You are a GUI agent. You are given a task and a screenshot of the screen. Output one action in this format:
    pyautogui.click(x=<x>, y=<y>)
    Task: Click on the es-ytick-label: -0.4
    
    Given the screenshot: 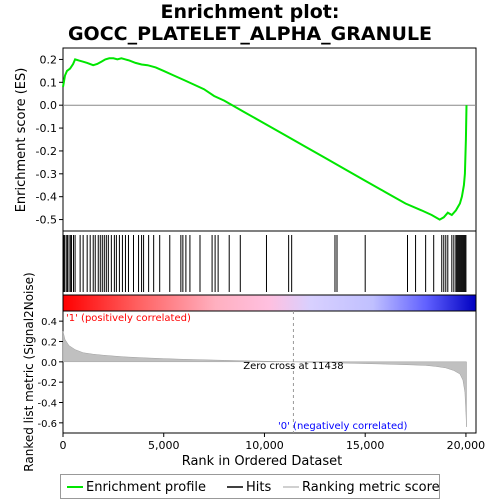 What is the action you would take?
    pyautogui.click(x=46, y=197)
    